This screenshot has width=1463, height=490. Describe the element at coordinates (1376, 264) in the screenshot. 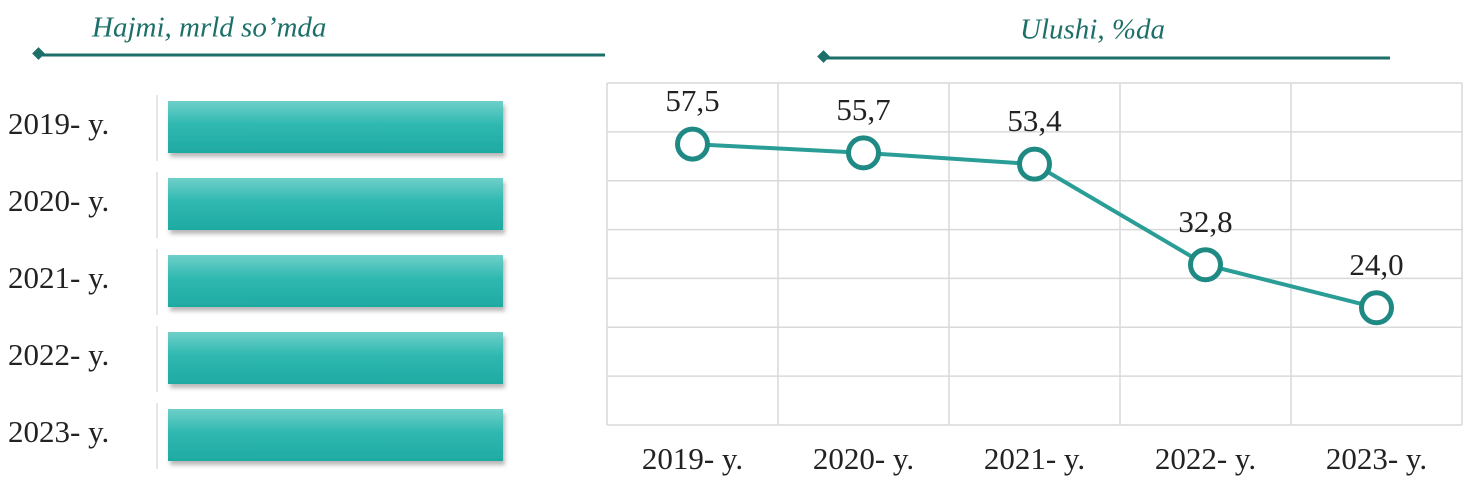

I see `data-label: 24,0` at that location.